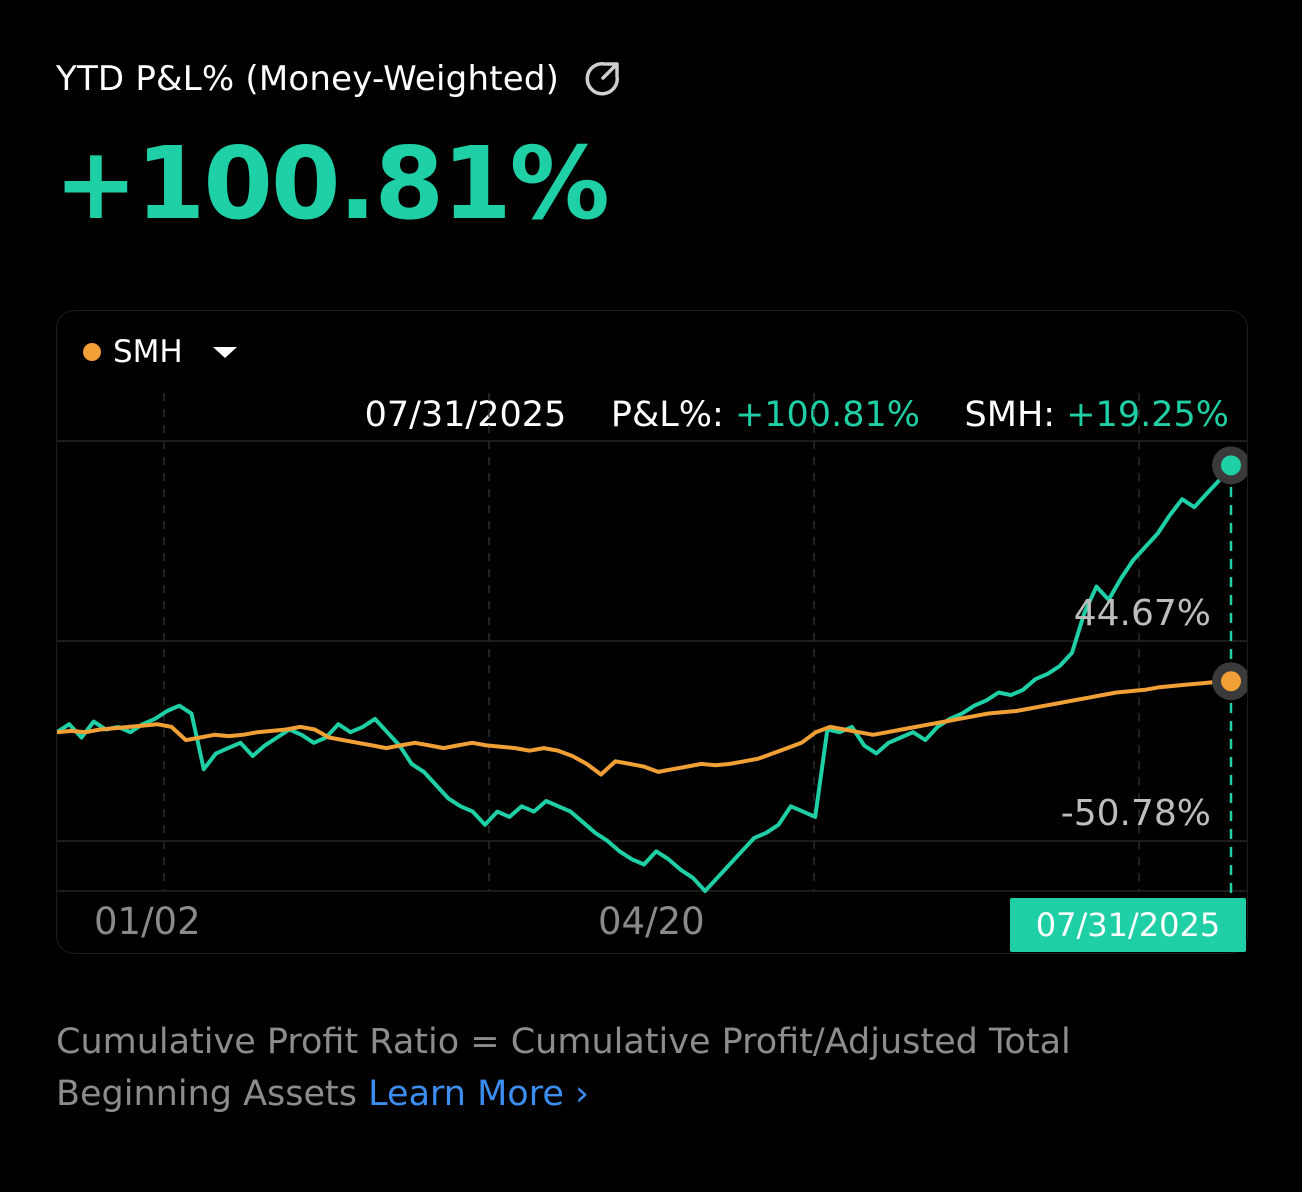 The height and width of the screenshot is (1192, 1302). What do you see at coordinates (602, 79) in the screenshot?
I see `share-arrow-icon` at bounding box center [602, 79].